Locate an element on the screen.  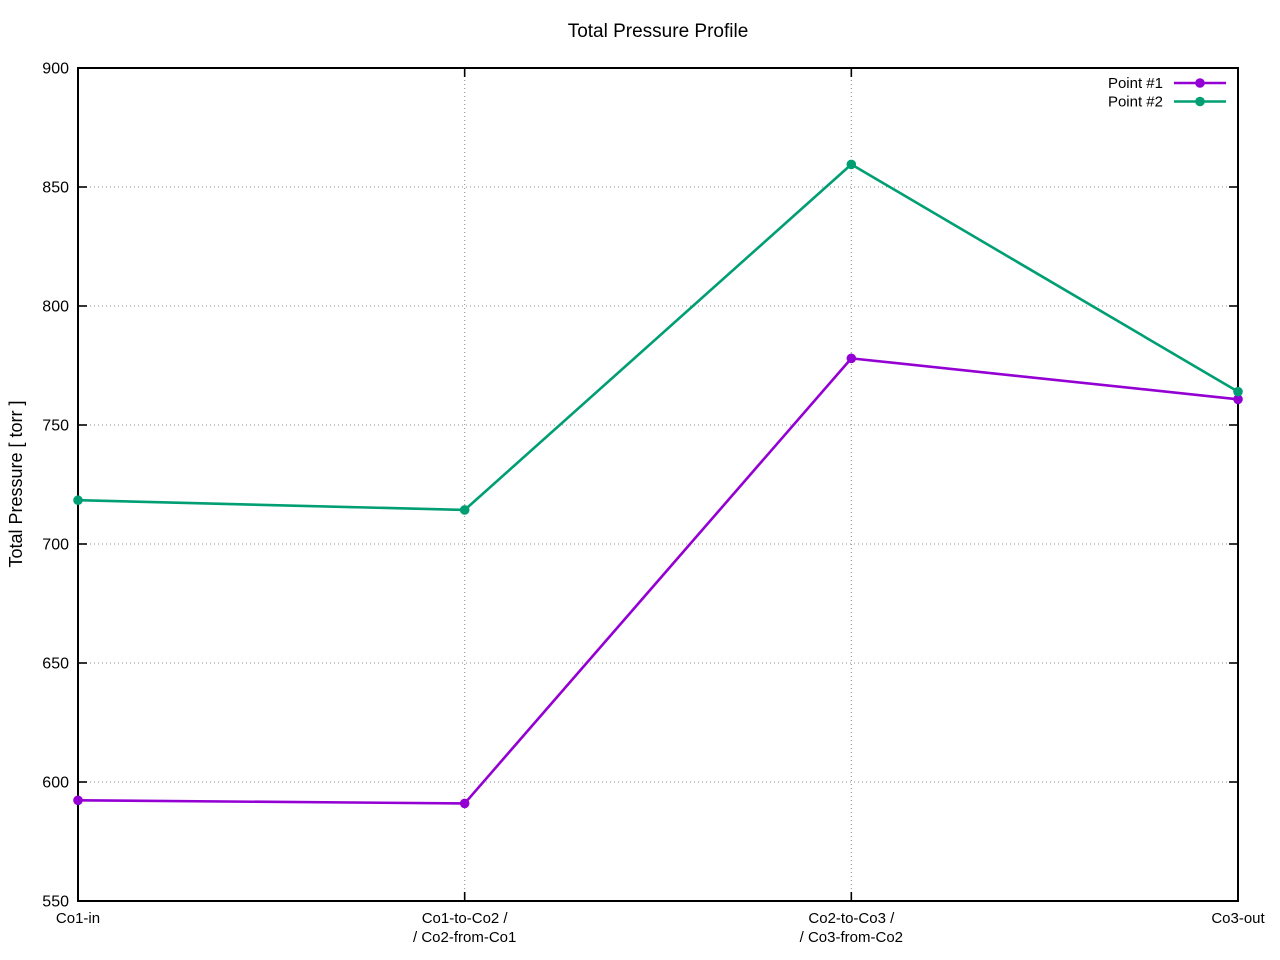
x-tick-label: Co1-to-Co2 / is located at coordinates (465, 918).